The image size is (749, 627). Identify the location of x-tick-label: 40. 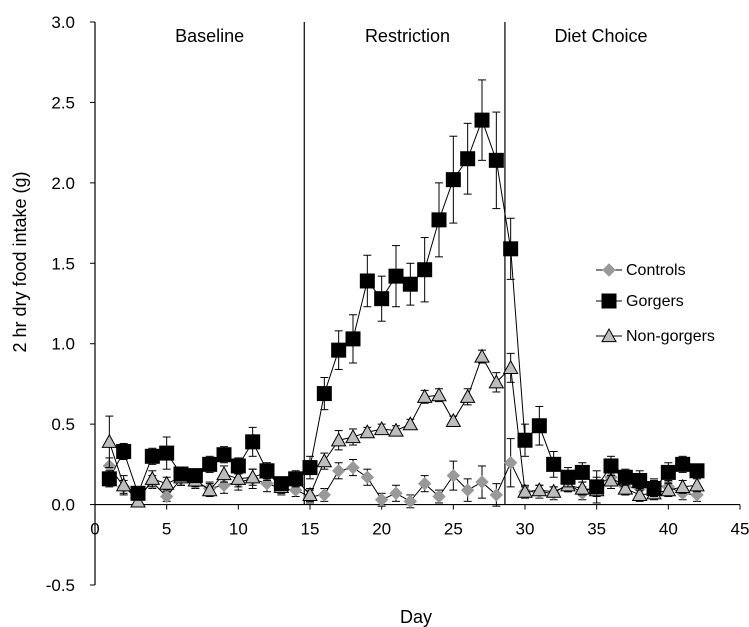
(668, 529).